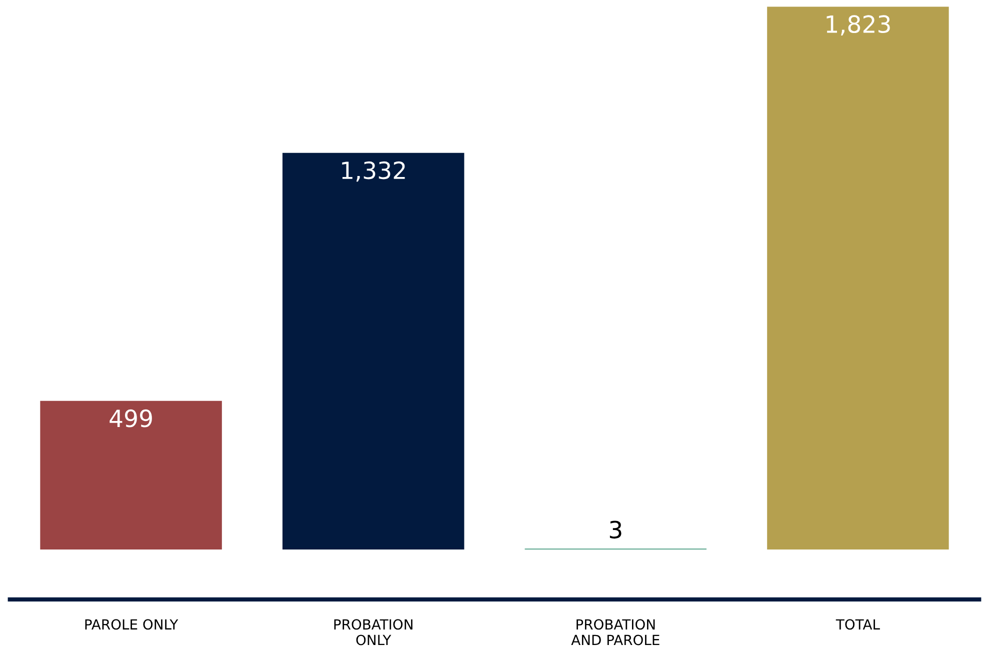  What do you see at coordinates (616, 529) in the screenshot?
I see `data-label: 3` at bounding box center [616, 529].